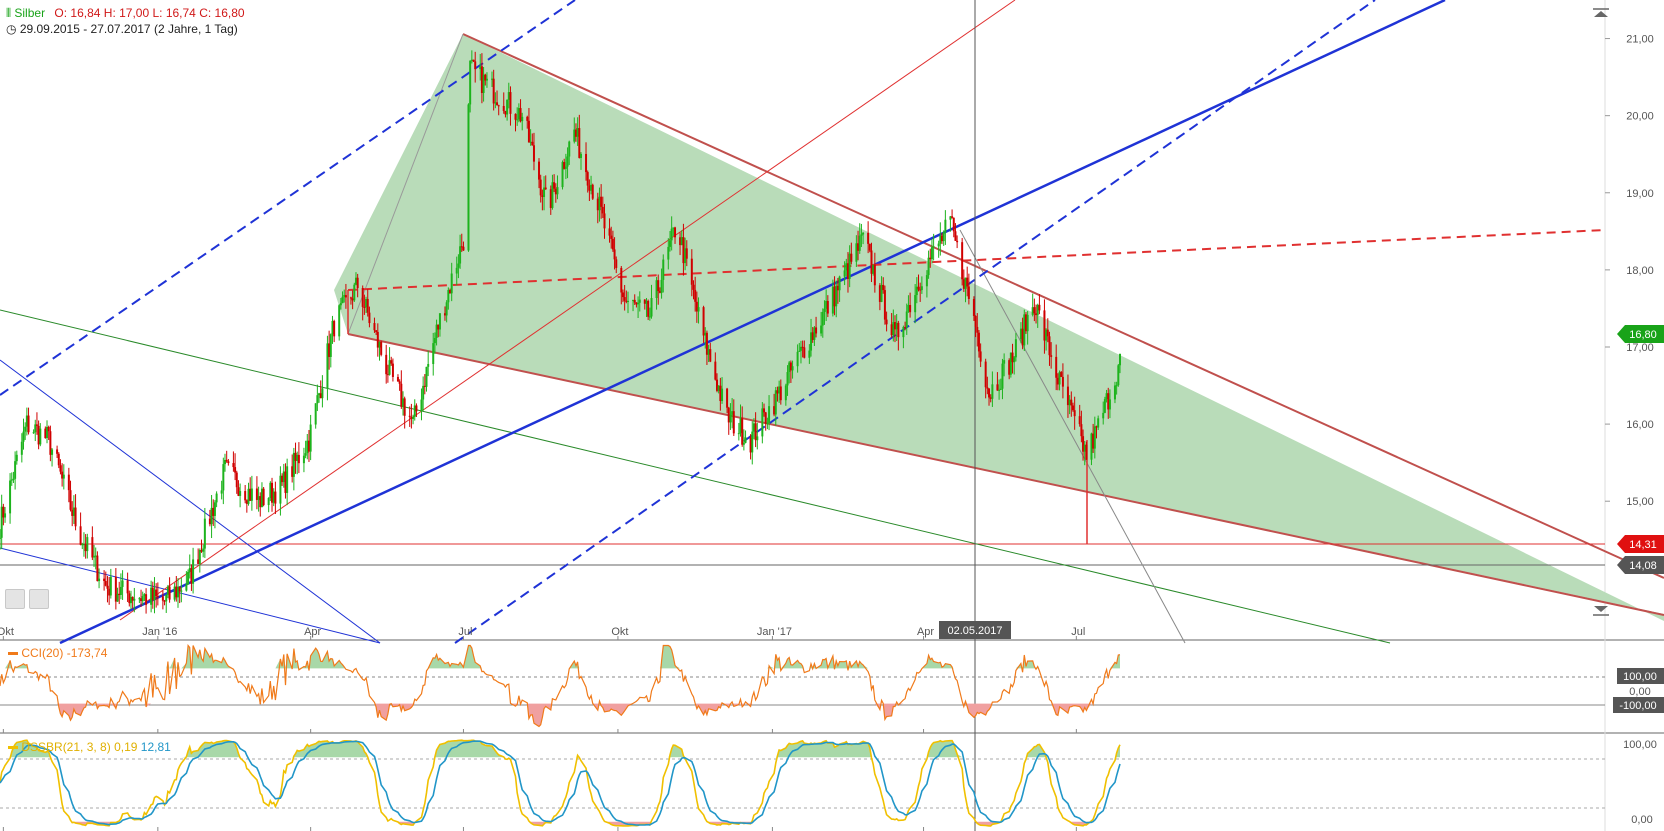  I want to click on support1-text: 14,31, so click(1643, 545).